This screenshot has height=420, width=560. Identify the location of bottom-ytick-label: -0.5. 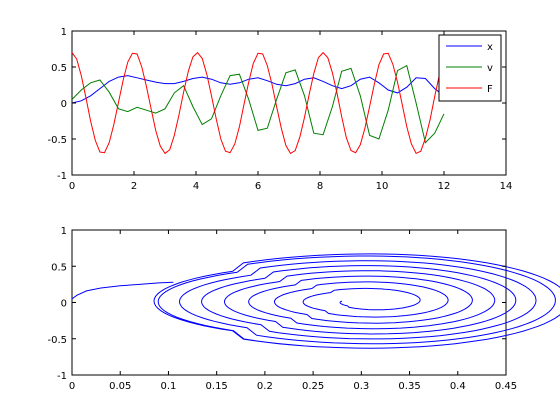
(57, 340).